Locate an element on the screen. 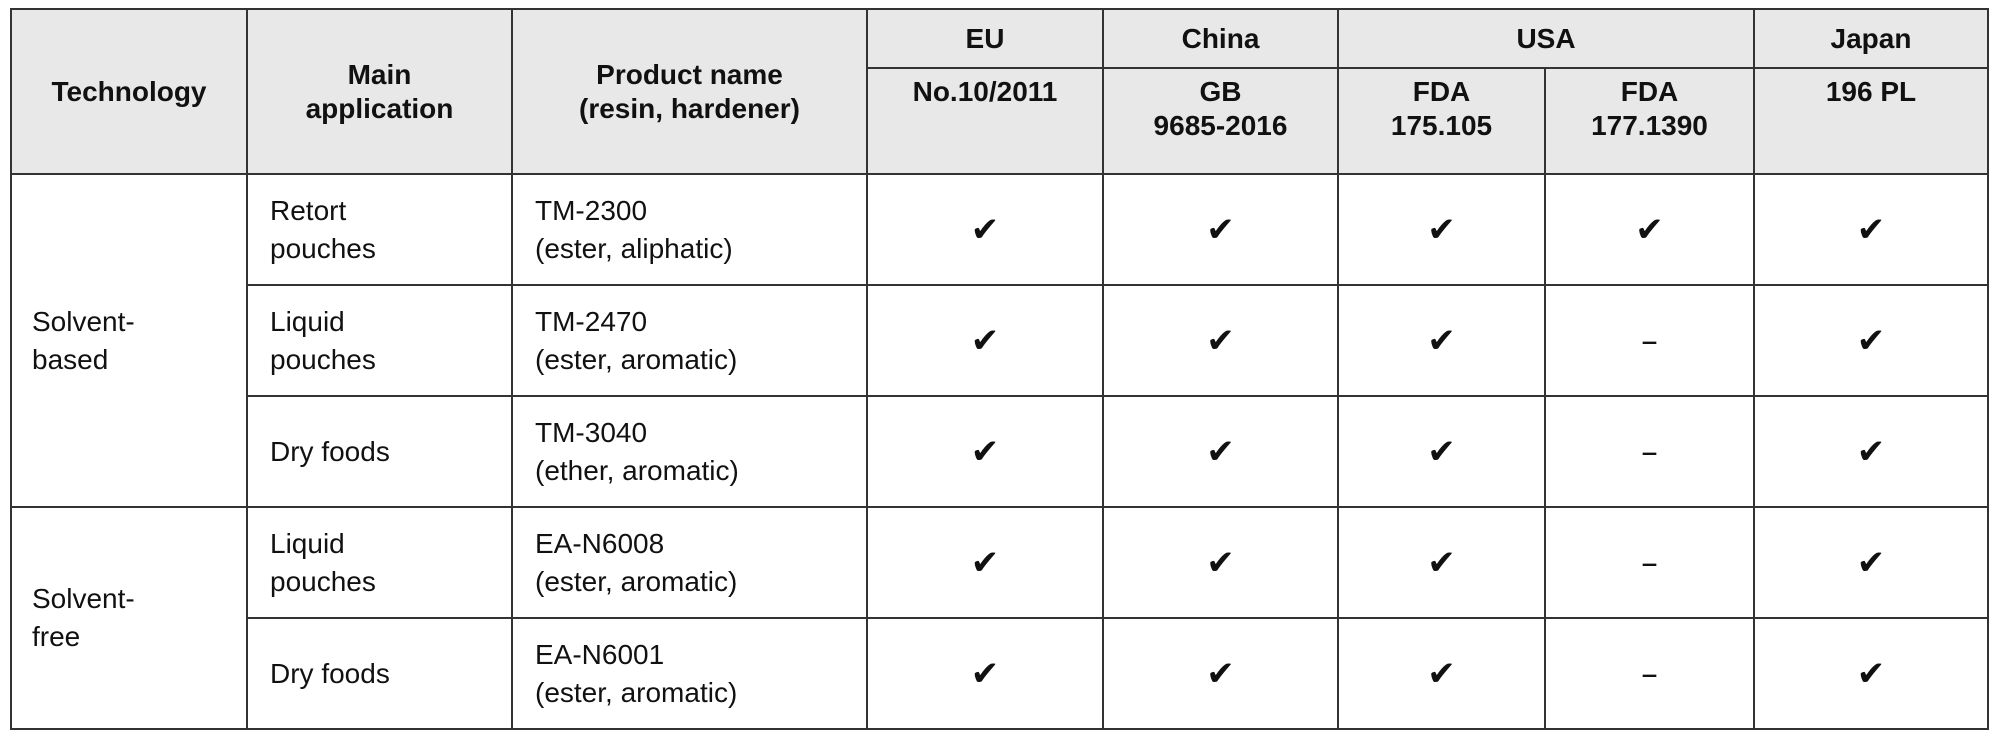  header-cell: FDA 177.1390 is located at coordinates (1649, 121).